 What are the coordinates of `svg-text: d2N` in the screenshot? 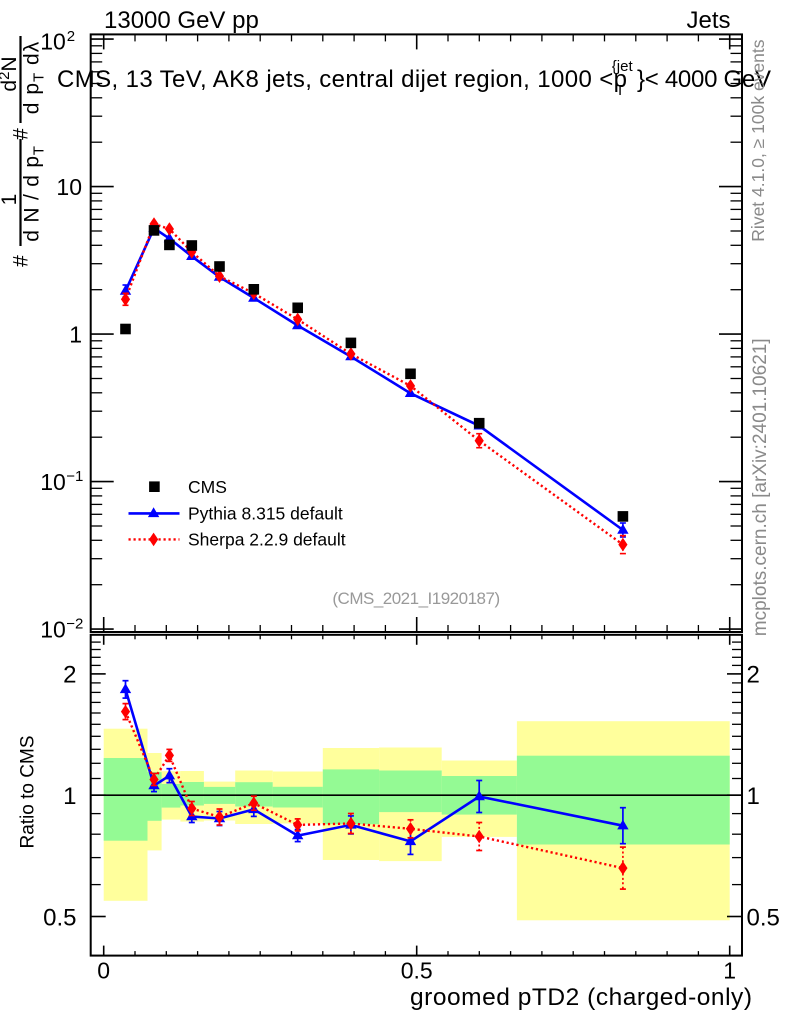 It's located at (10, 73).